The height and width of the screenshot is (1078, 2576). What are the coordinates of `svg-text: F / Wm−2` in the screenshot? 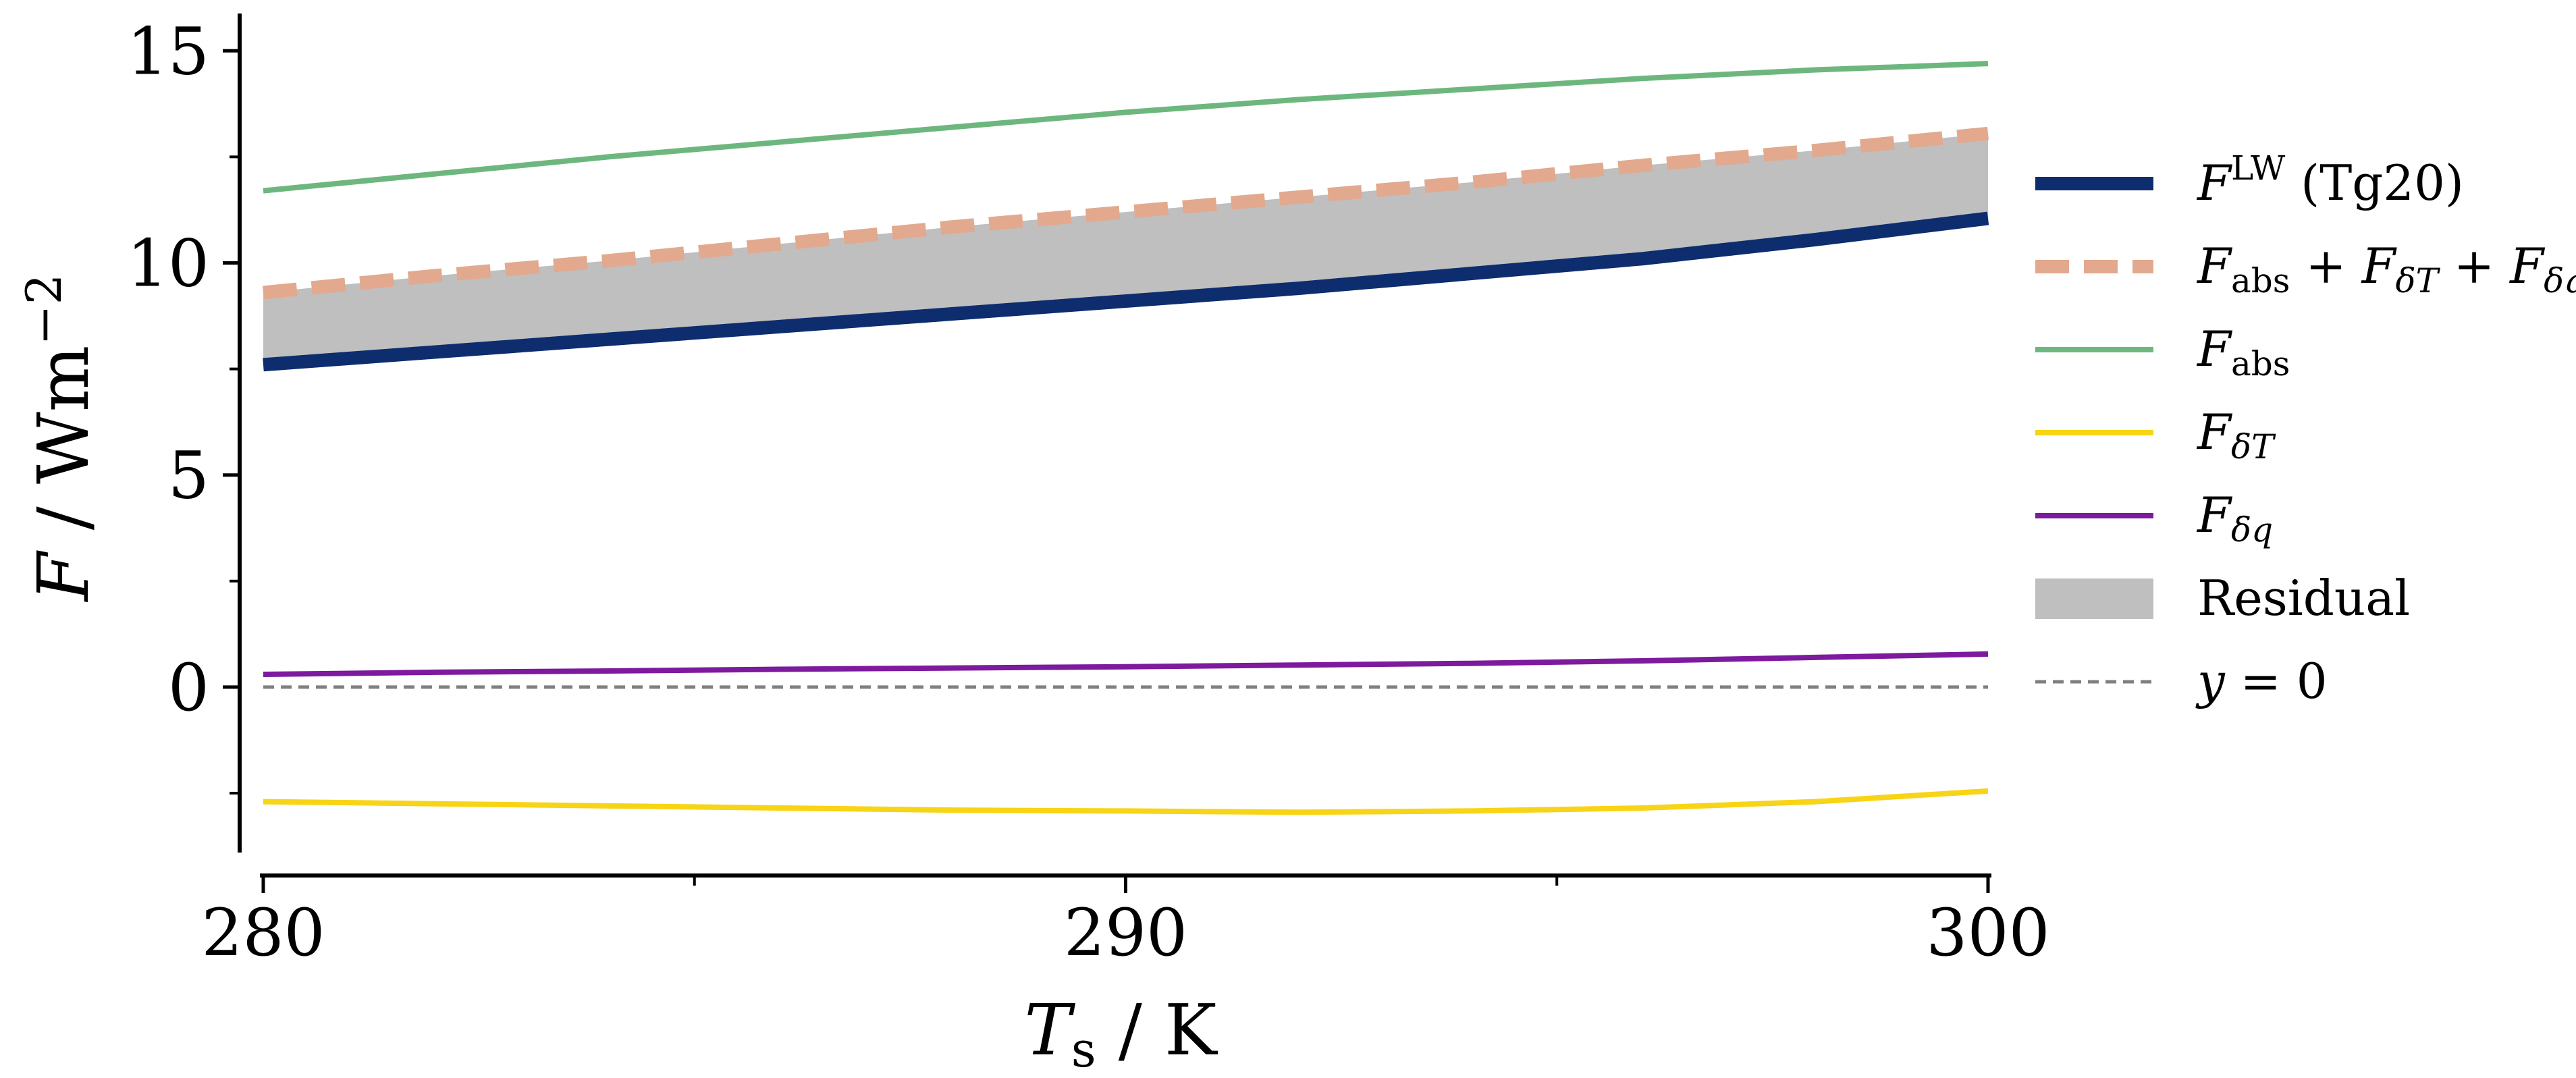 It's located at (60, 438).